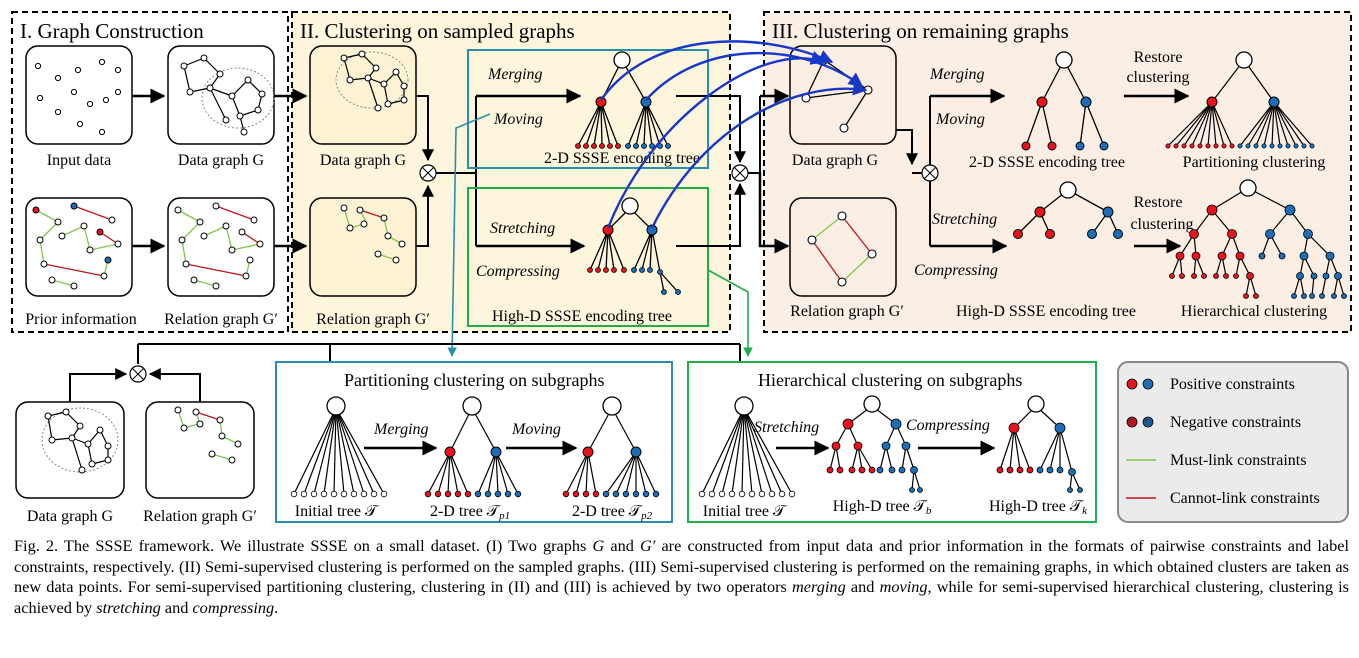 The image size is (1359, 658). Describe the element at coordinates (200, 516) in the screenshot. I see `relation-graph-label-sub: Relation graph G′` at that location.